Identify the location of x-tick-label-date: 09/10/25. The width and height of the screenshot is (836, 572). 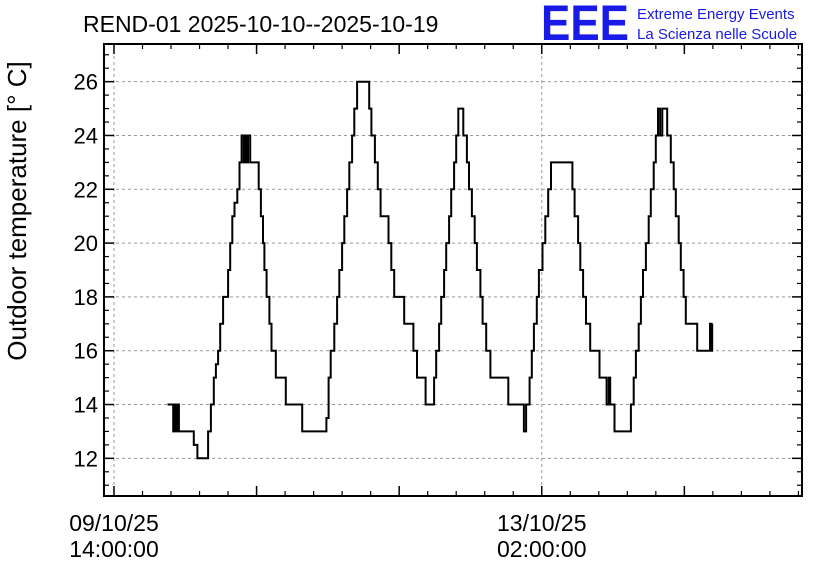
(114, 523).